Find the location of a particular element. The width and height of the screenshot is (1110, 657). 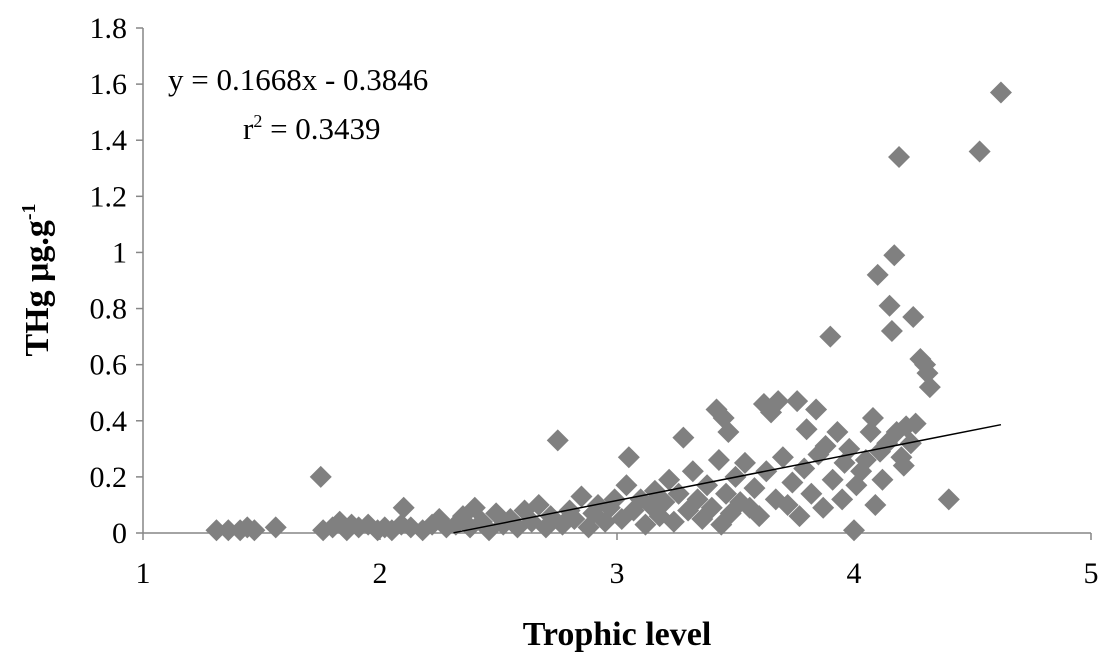

y-tick-label: 0 is located at coordinates (119, 533).